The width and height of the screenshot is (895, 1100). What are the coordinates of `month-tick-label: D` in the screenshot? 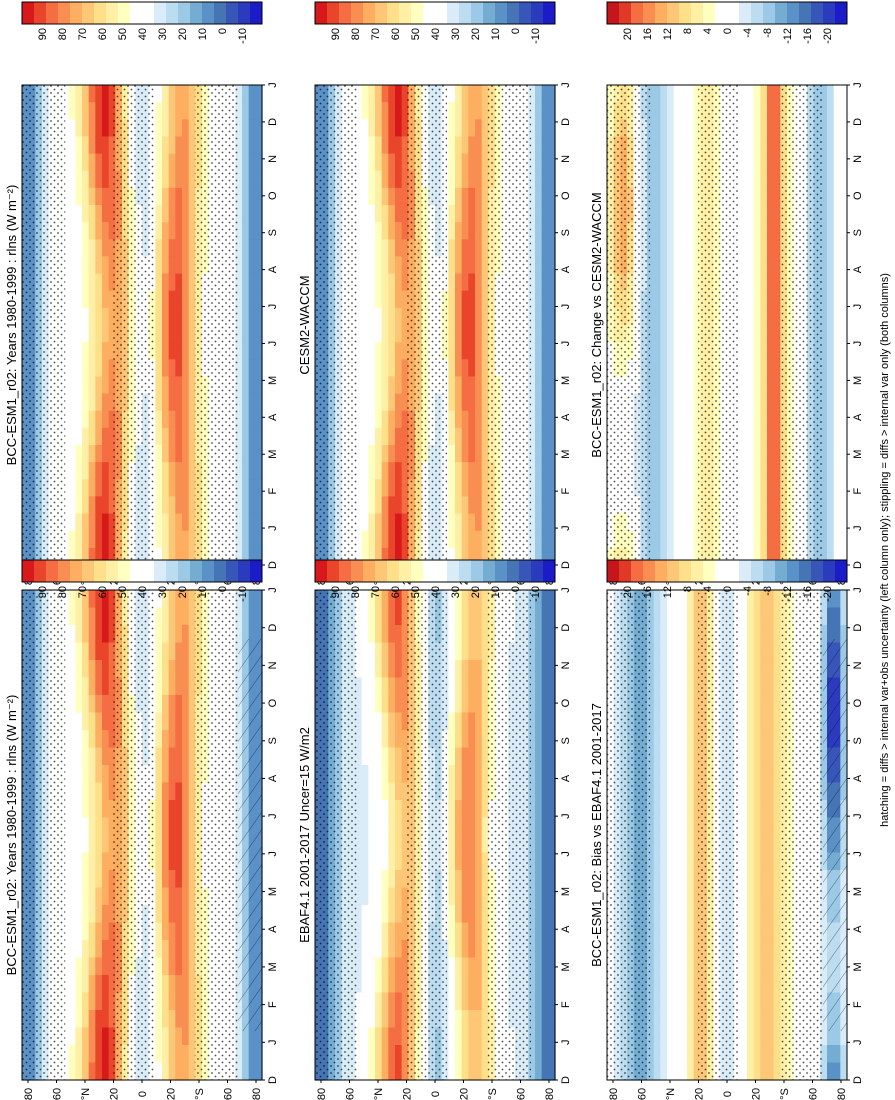 It's located at (566, 565).